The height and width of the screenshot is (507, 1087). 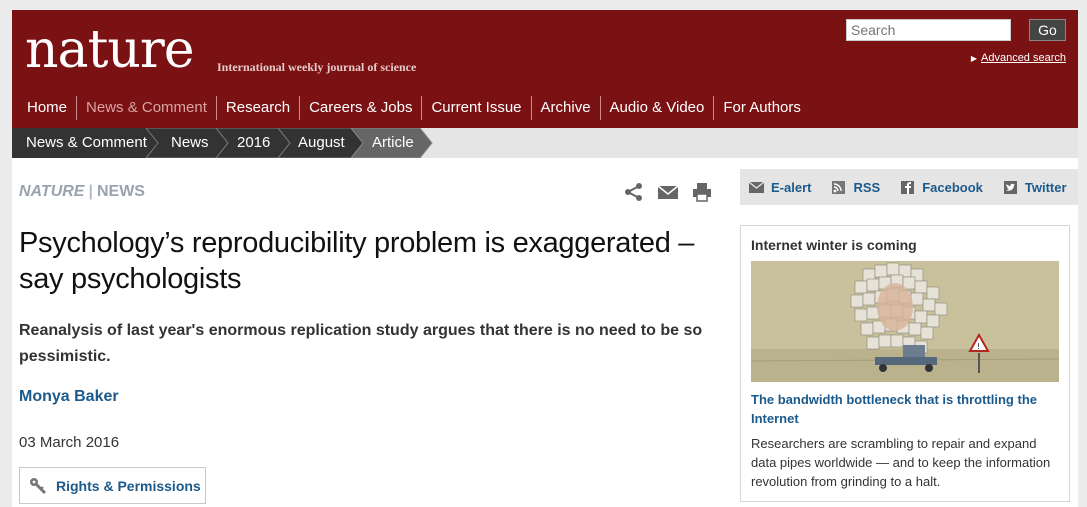 I want to click on key-icon, so click(x=38, y=485).